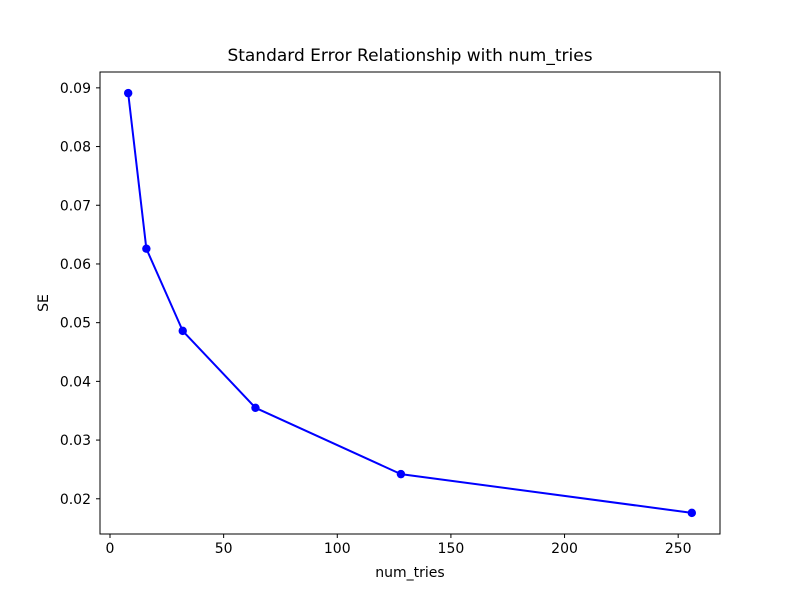 Image resolution: width=800 pixels, height=600 pixels. I want to click on y-tick-label: 0.06, so click(75, 265).